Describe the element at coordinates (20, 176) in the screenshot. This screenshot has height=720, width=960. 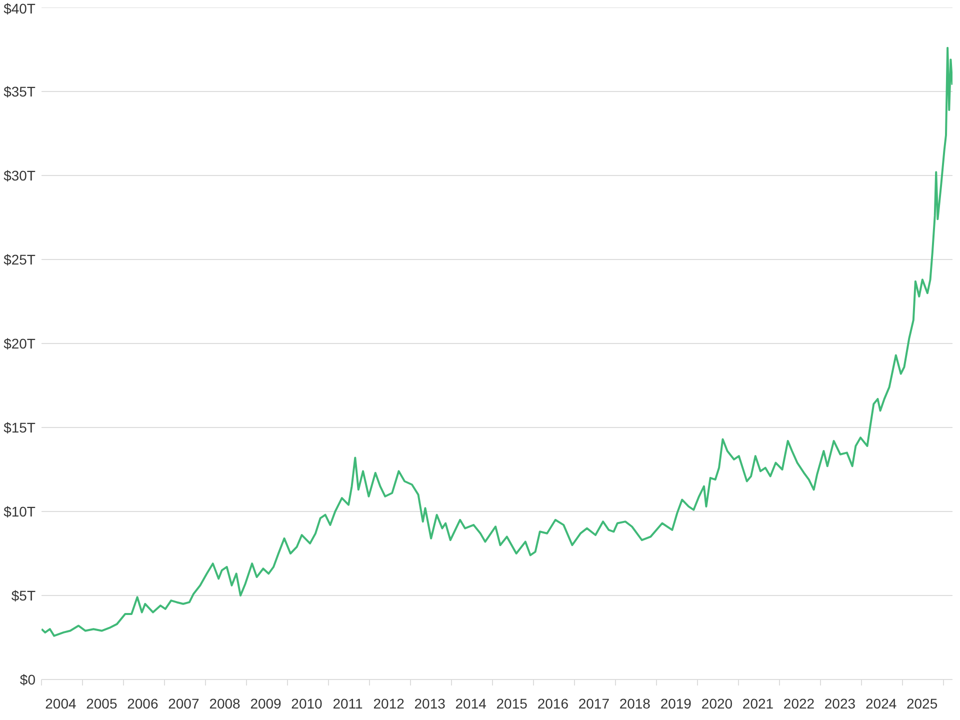
I see `y-tick-label: $30T` at that location.